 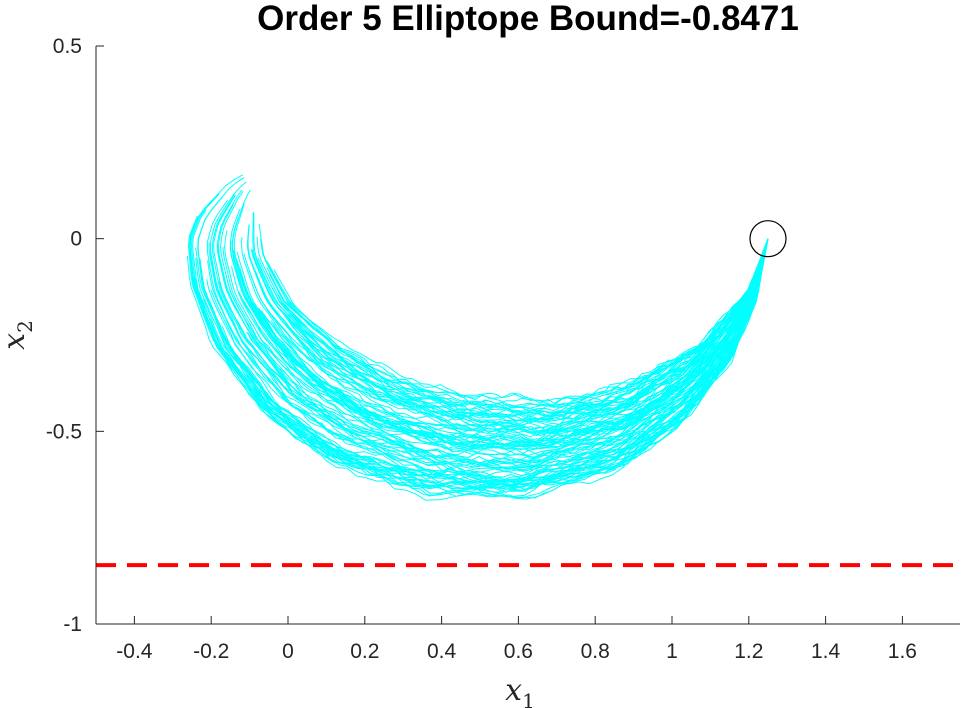 I want to click on x-tick-label: -0.4, so click(x=134, y=651).